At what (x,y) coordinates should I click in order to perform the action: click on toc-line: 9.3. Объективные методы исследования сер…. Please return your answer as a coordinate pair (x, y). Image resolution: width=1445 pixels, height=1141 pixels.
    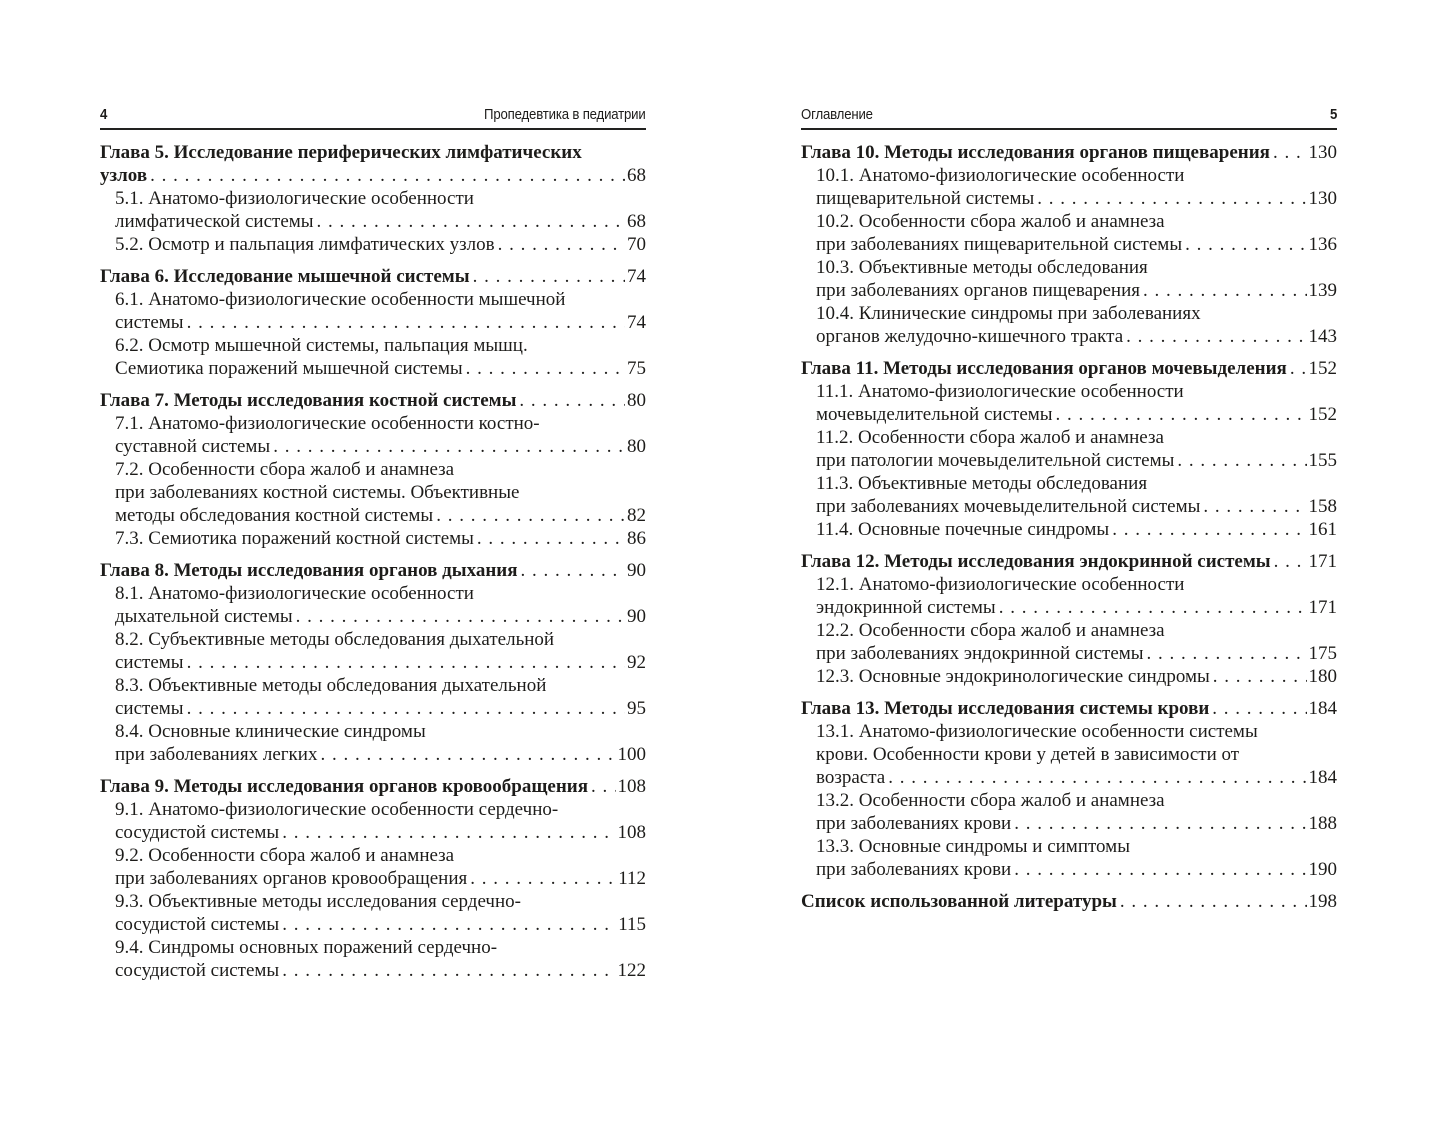
    Looking at the image, I should click on (380, 901).